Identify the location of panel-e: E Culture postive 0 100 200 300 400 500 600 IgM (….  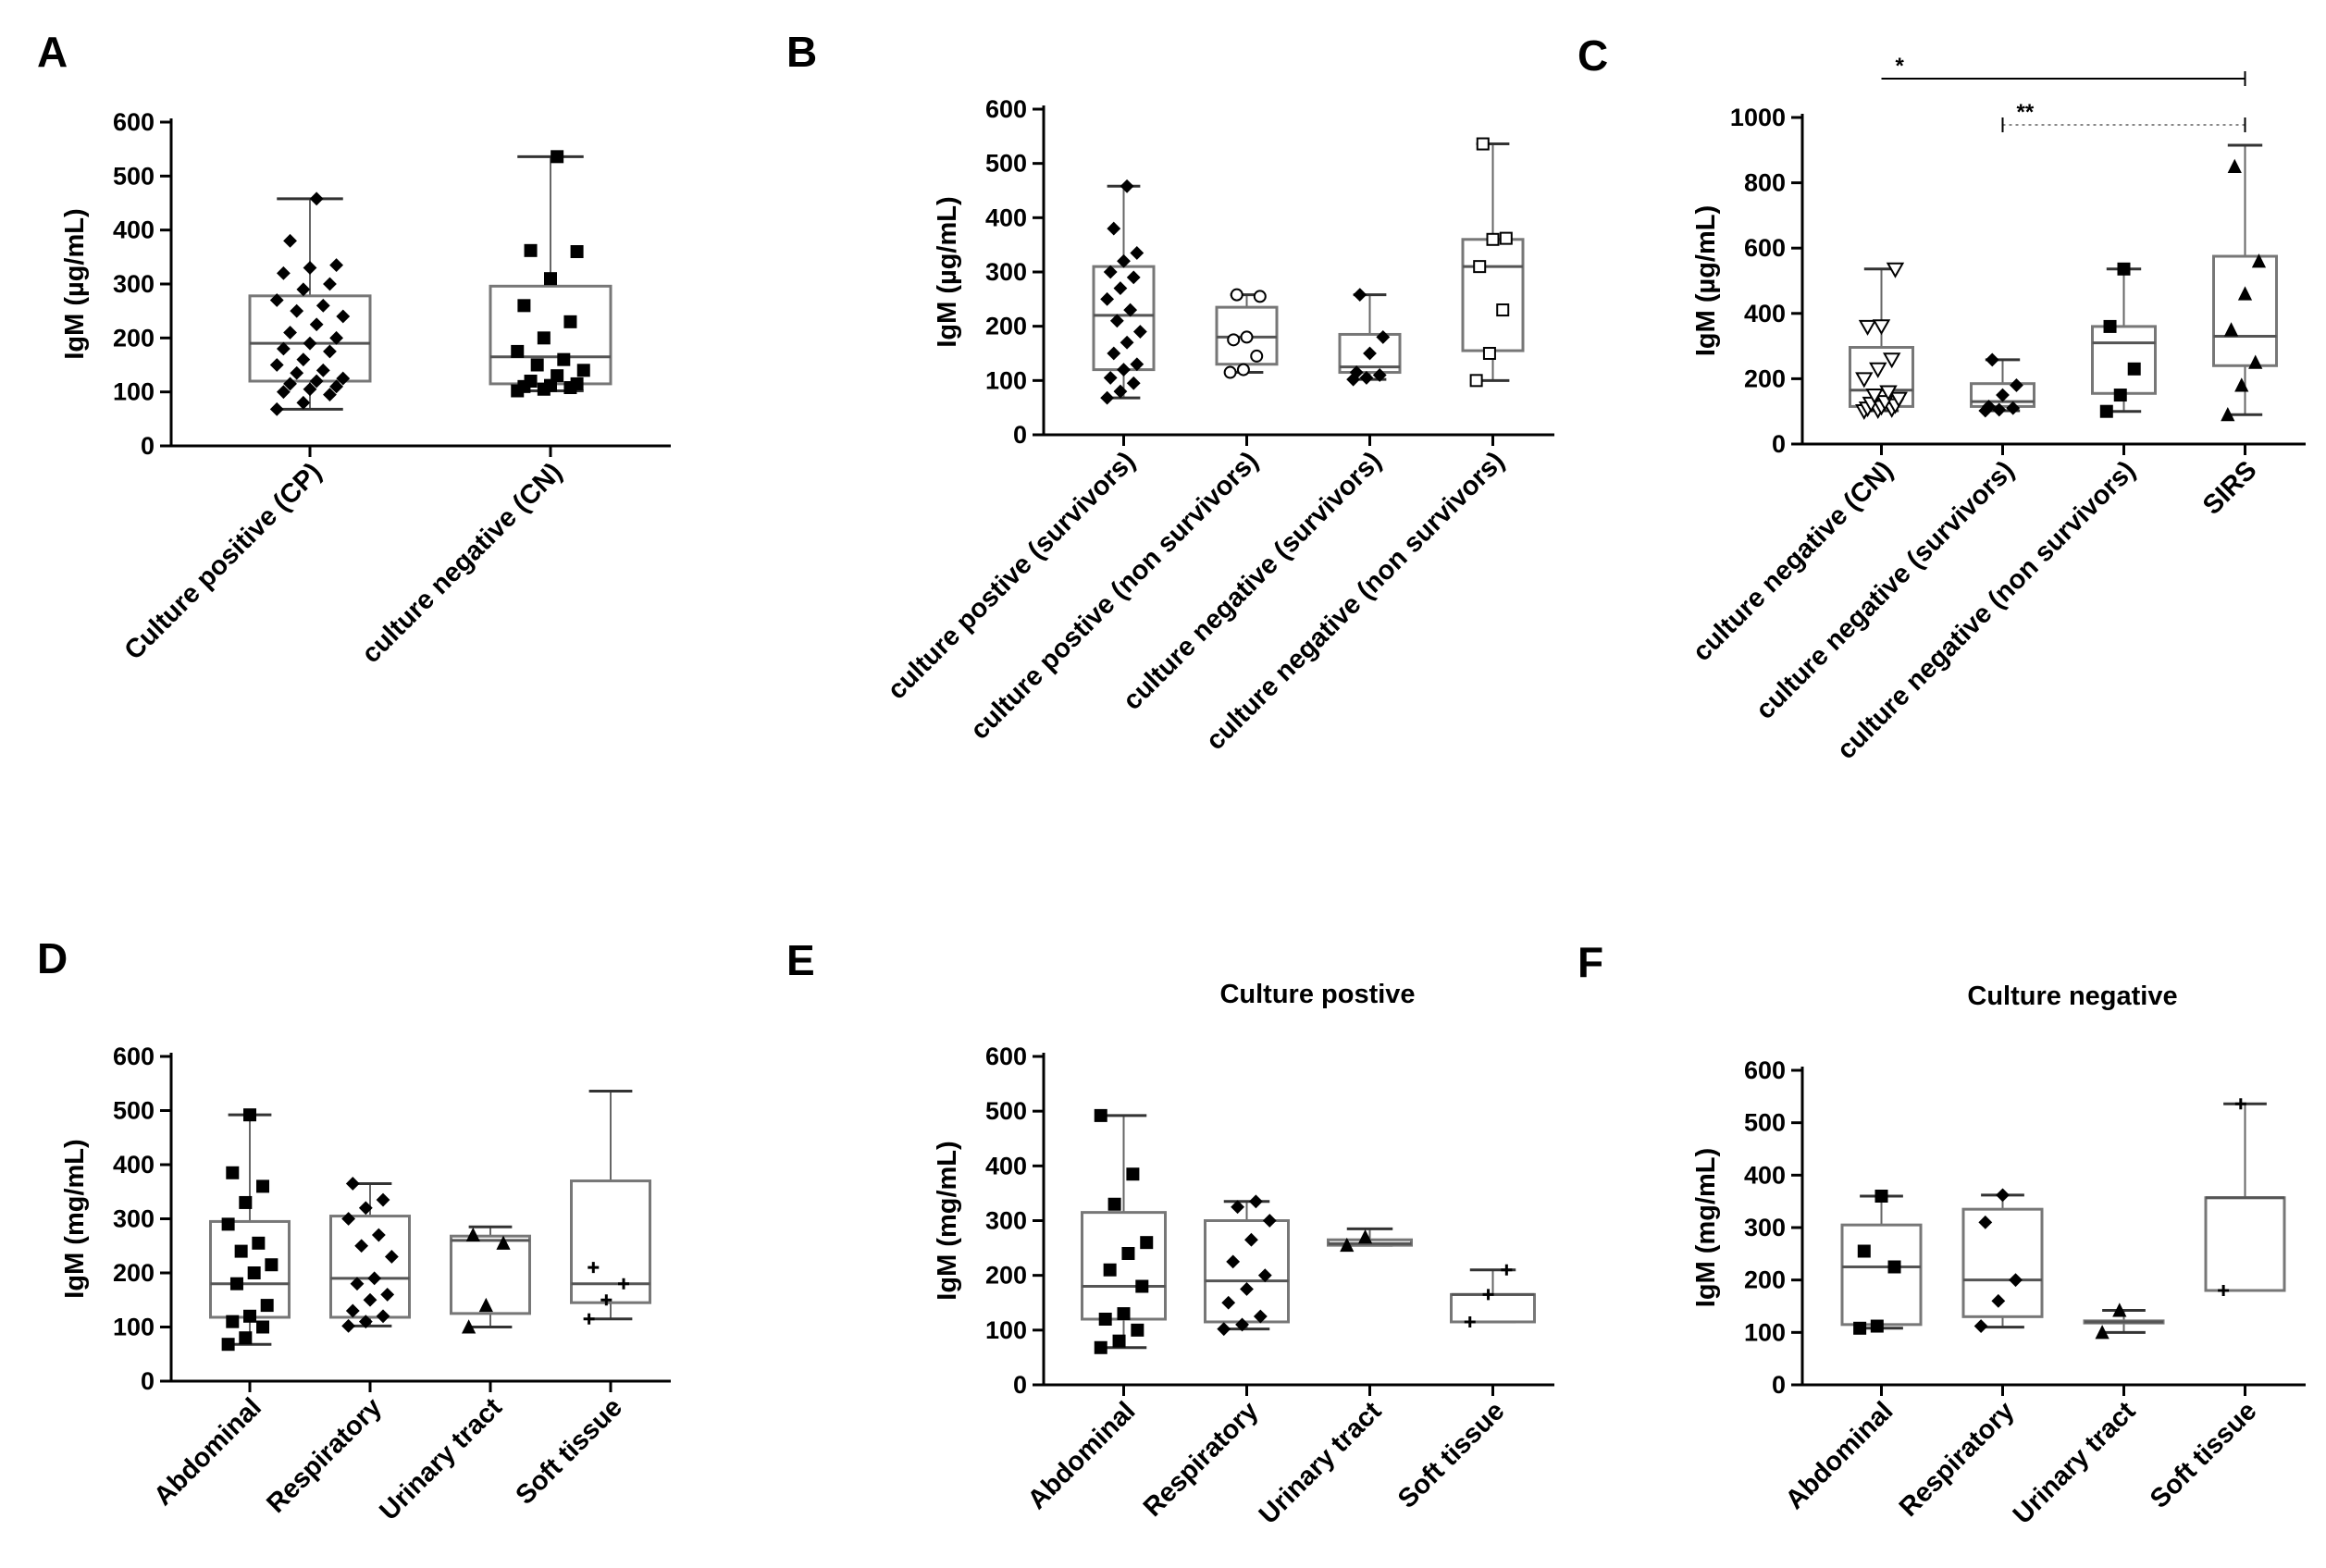
(1170, 1233).